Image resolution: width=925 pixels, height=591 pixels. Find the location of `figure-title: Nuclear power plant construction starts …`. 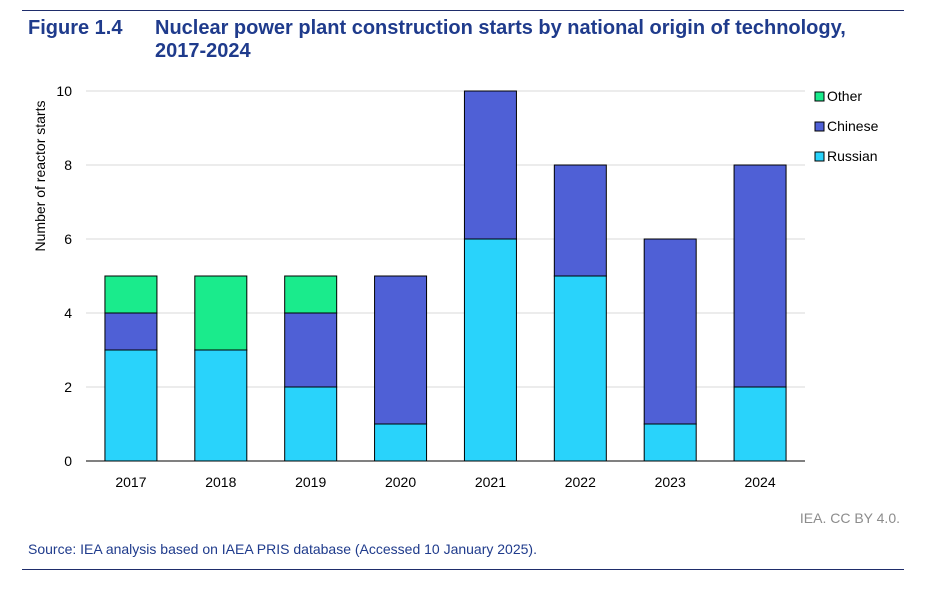

figure-title: Nuclear power plant construction starts … is located at coordinates (500, 39).